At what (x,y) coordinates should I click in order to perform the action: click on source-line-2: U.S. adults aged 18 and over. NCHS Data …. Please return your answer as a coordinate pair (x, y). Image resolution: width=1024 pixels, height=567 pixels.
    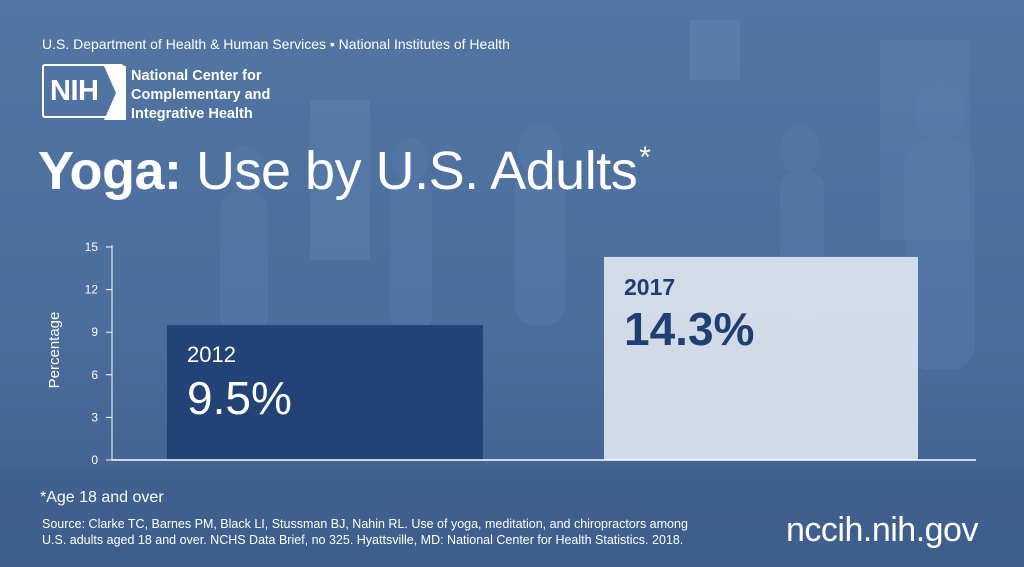
    Looking at the image, I should click on (363, 540).